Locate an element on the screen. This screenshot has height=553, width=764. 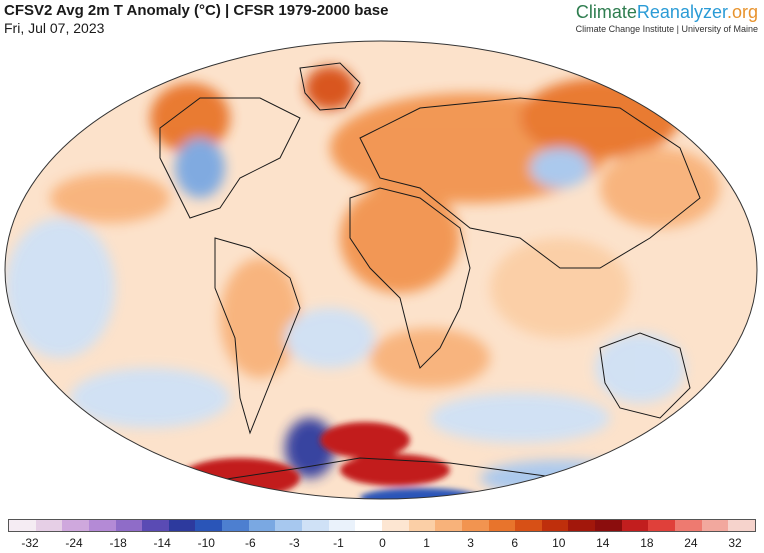
colorbar-tick-label: 0 is located at coordinates (382, 543).